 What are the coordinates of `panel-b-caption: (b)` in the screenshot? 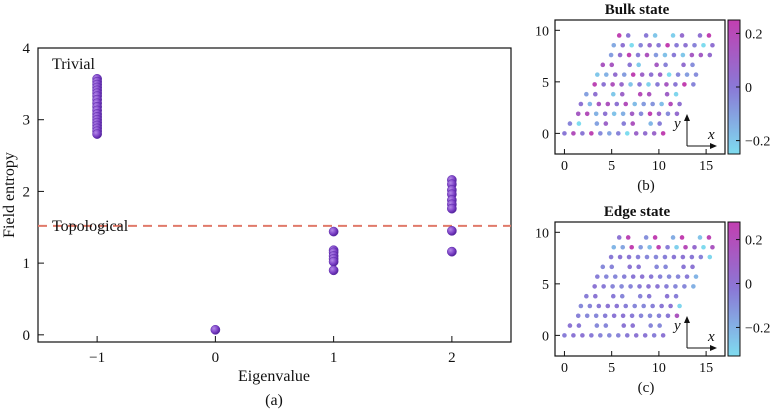 It's located at (646, 186).